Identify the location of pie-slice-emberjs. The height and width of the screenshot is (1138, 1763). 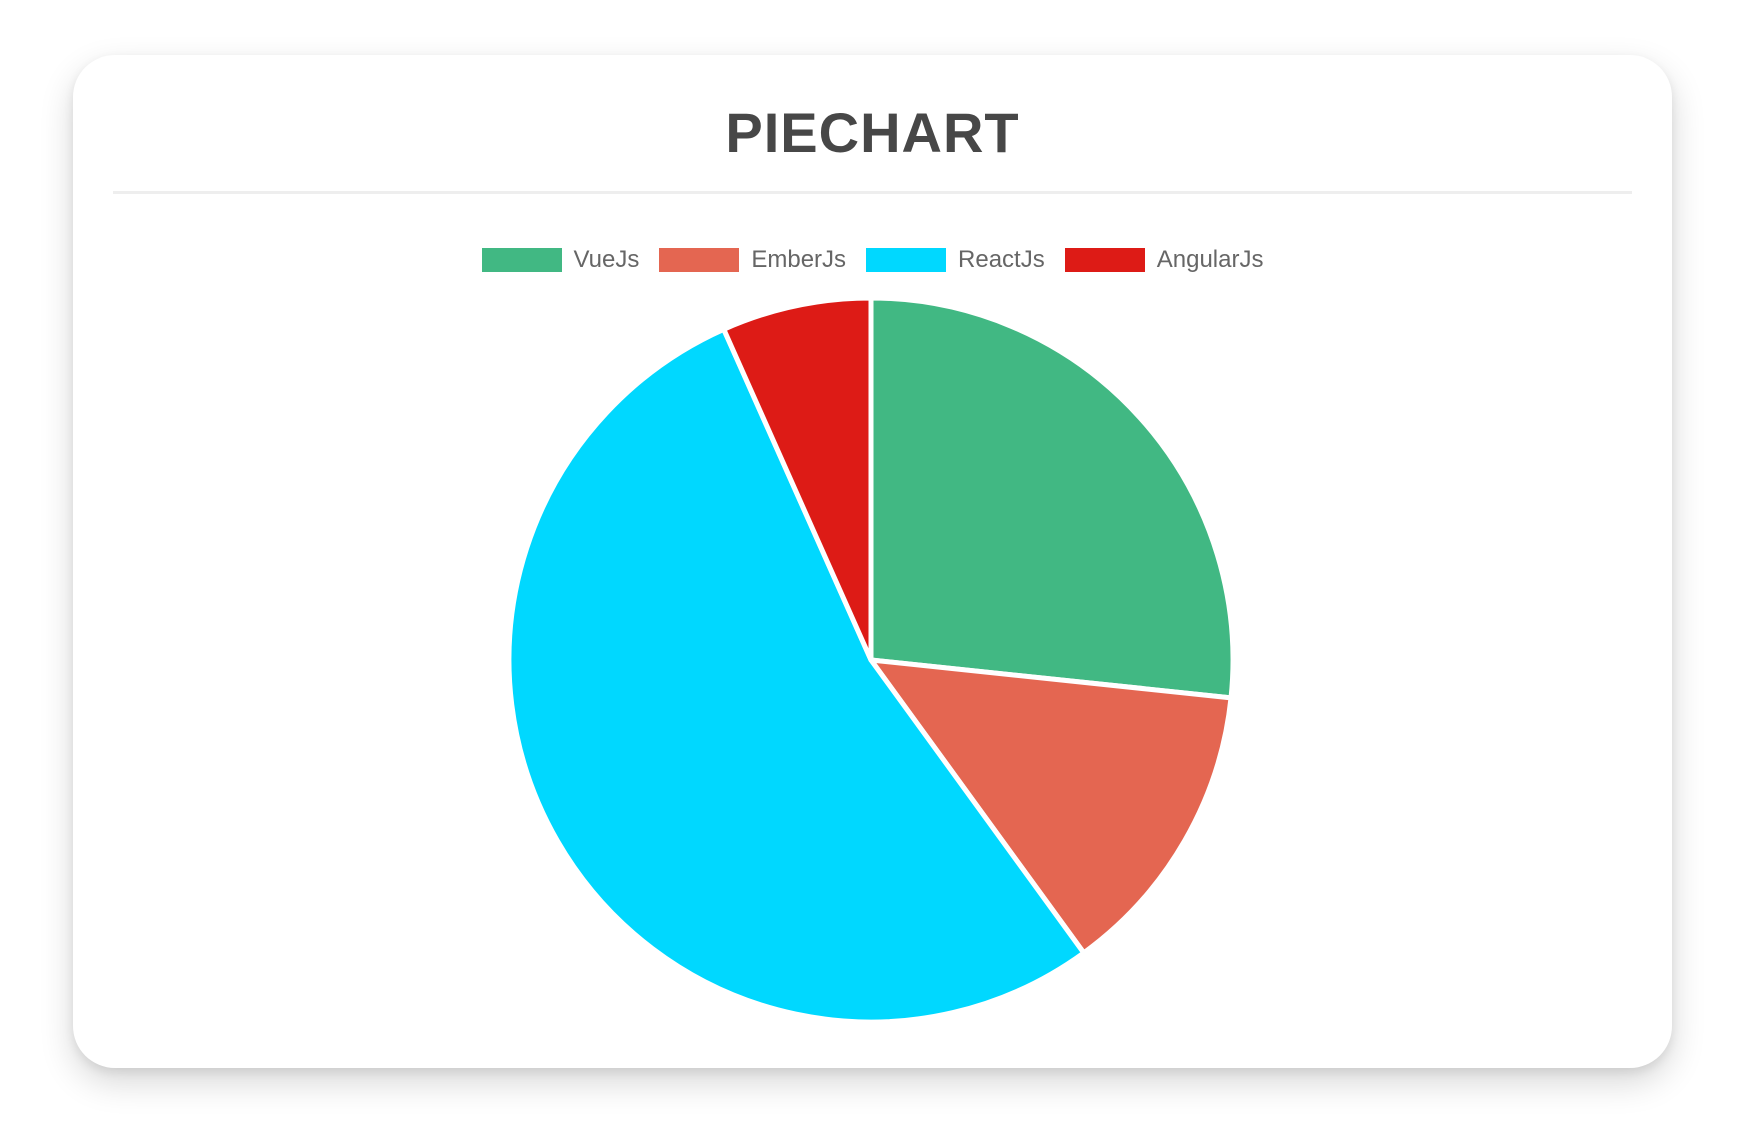
(1051, 806).